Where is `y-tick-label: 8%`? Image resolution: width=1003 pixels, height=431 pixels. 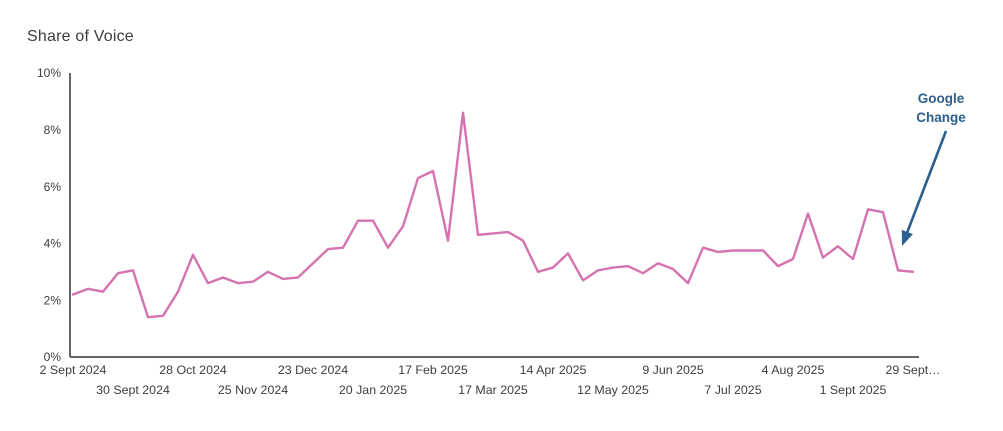
y-tick-label: 8% is located at coordinates (53, 130).